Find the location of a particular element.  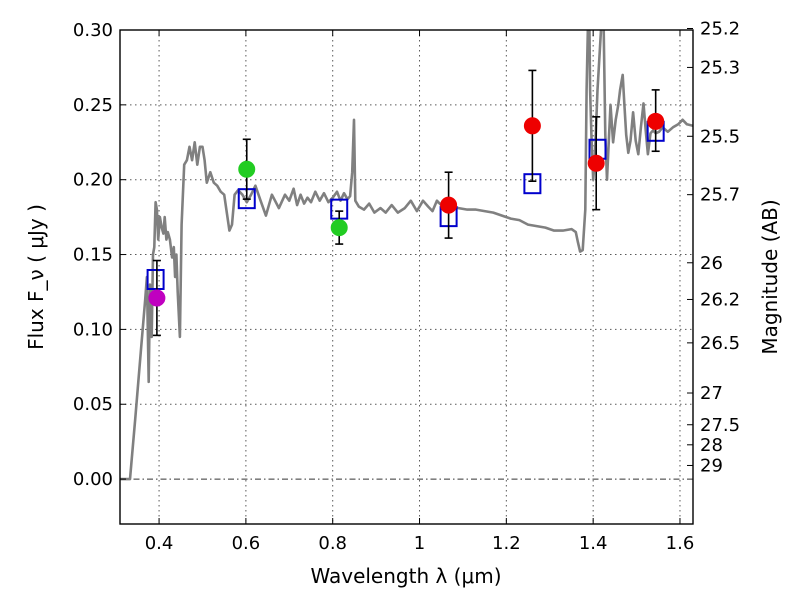

x-tick-label: 0.4 is located at coordinates (159, 543).